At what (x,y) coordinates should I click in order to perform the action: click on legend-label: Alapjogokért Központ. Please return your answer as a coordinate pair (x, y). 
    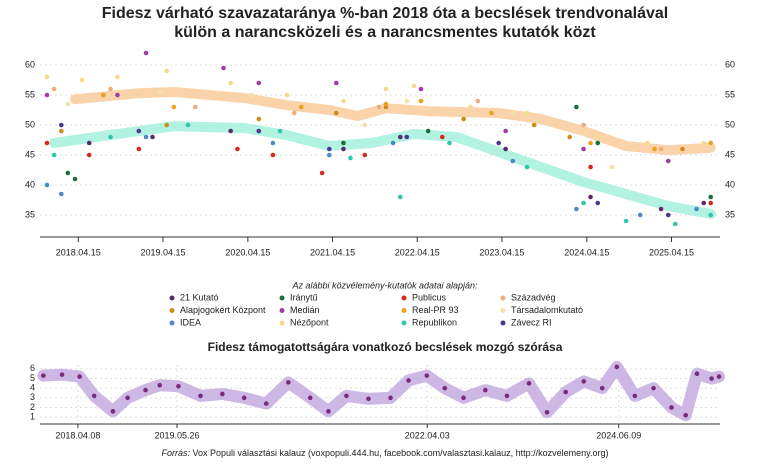
    Looking at the image, I should click on (223, 310).